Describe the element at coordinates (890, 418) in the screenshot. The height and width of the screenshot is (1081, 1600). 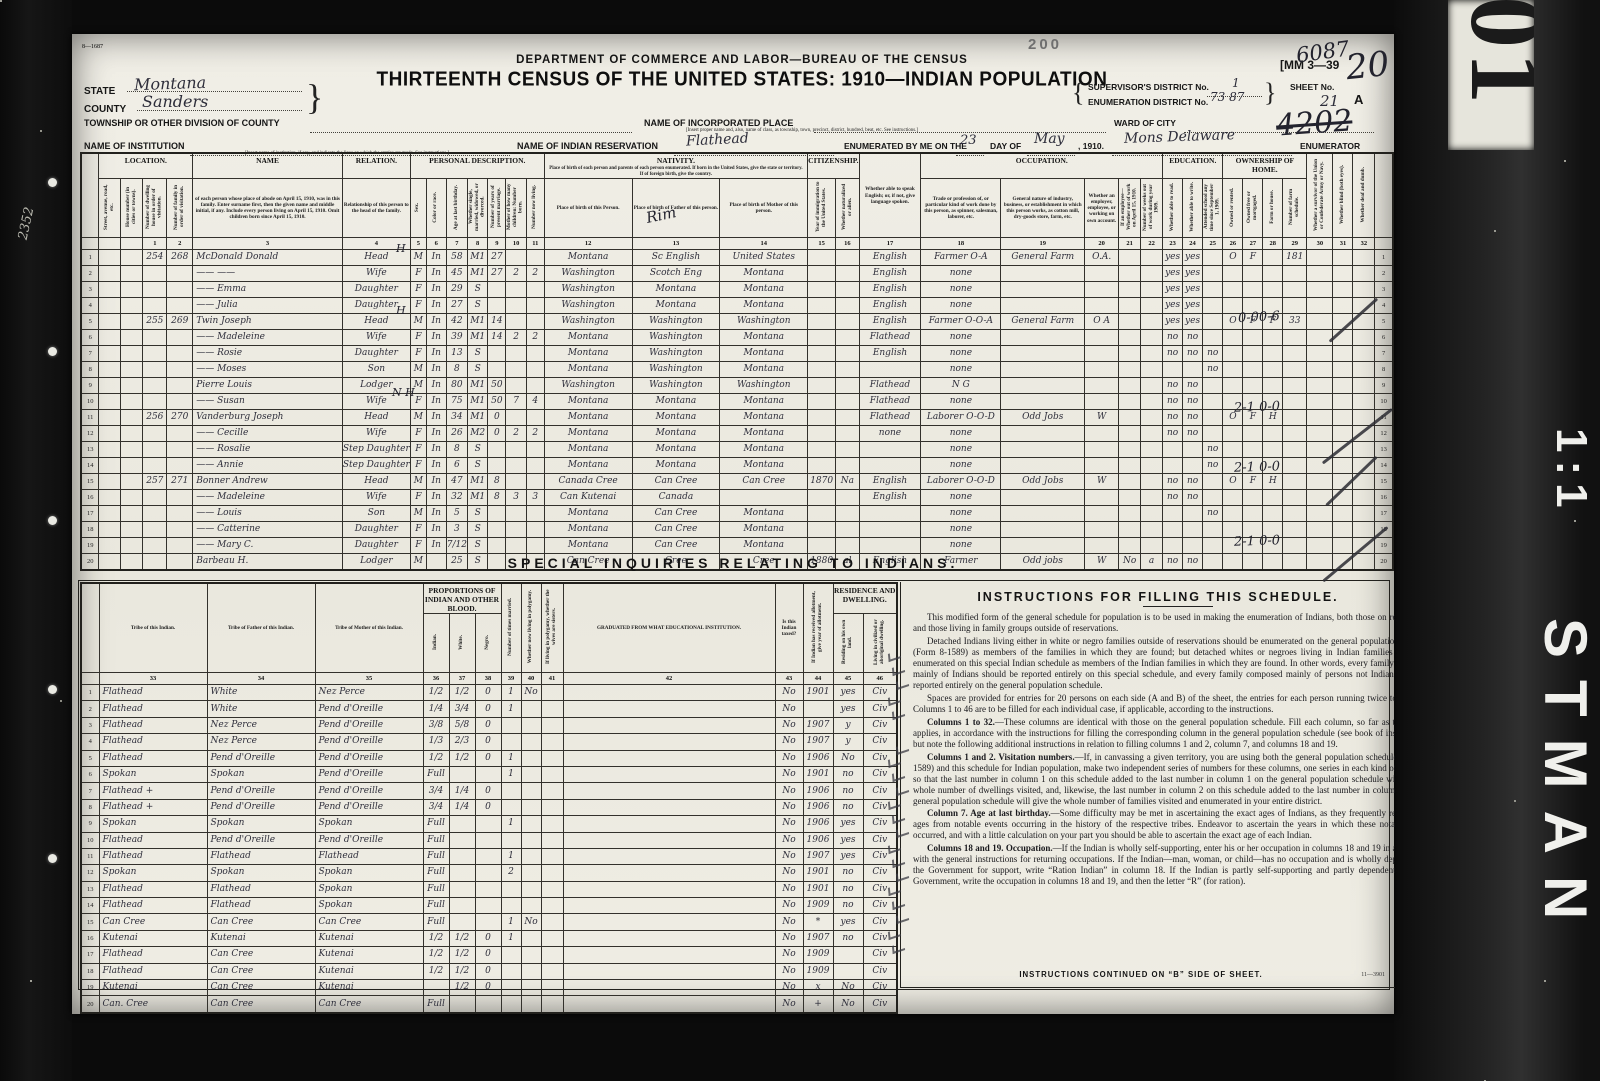
I see `entry-cell: Flathead` at that location.